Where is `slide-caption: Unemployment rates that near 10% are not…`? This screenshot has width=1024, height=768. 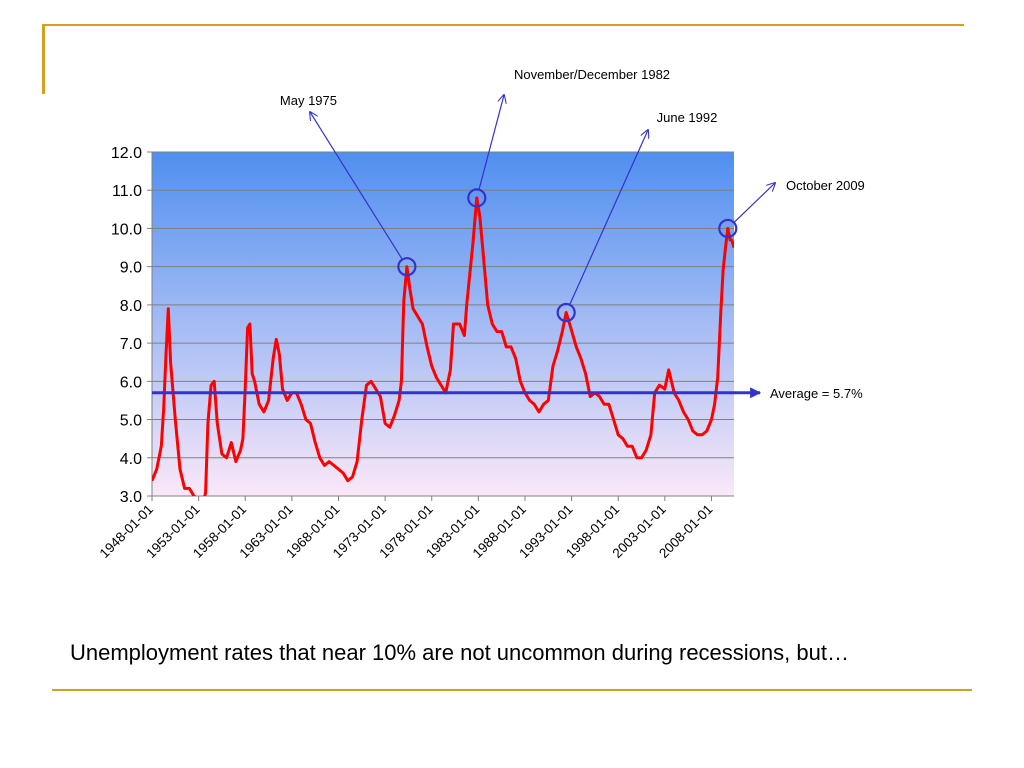
slide-caption: Unemployment rates that near 10% are not… is located at coordinates (459, 652).